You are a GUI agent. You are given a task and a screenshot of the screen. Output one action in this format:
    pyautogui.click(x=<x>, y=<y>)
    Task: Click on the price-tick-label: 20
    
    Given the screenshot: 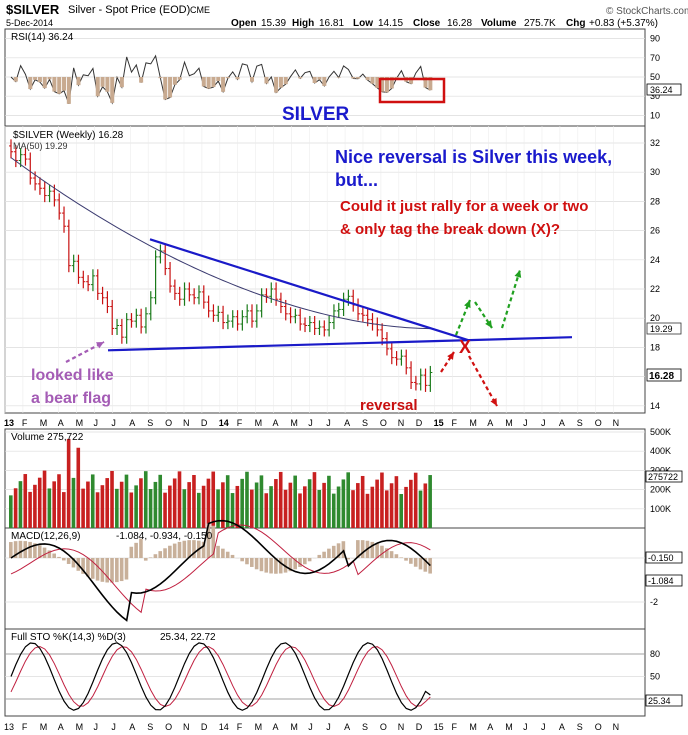 What is the action you would take?
    pyautogui.click(x=655, y=318)
    